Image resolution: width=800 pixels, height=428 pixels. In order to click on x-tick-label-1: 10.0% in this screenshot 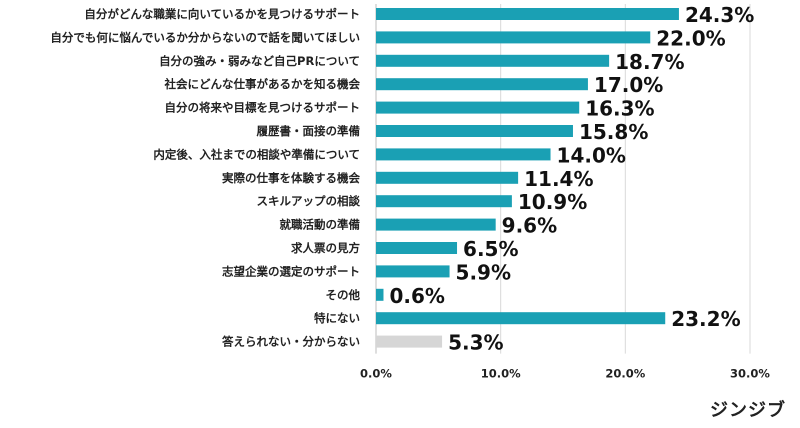, I will do `click(501, 374)`.